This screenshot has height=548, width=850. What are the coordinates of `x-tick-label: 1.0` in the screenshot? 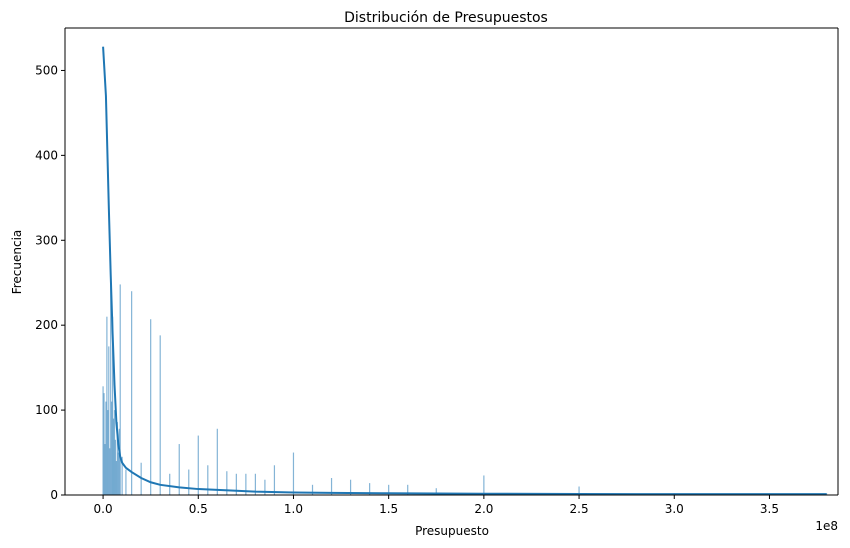 It's located at (293, 509).